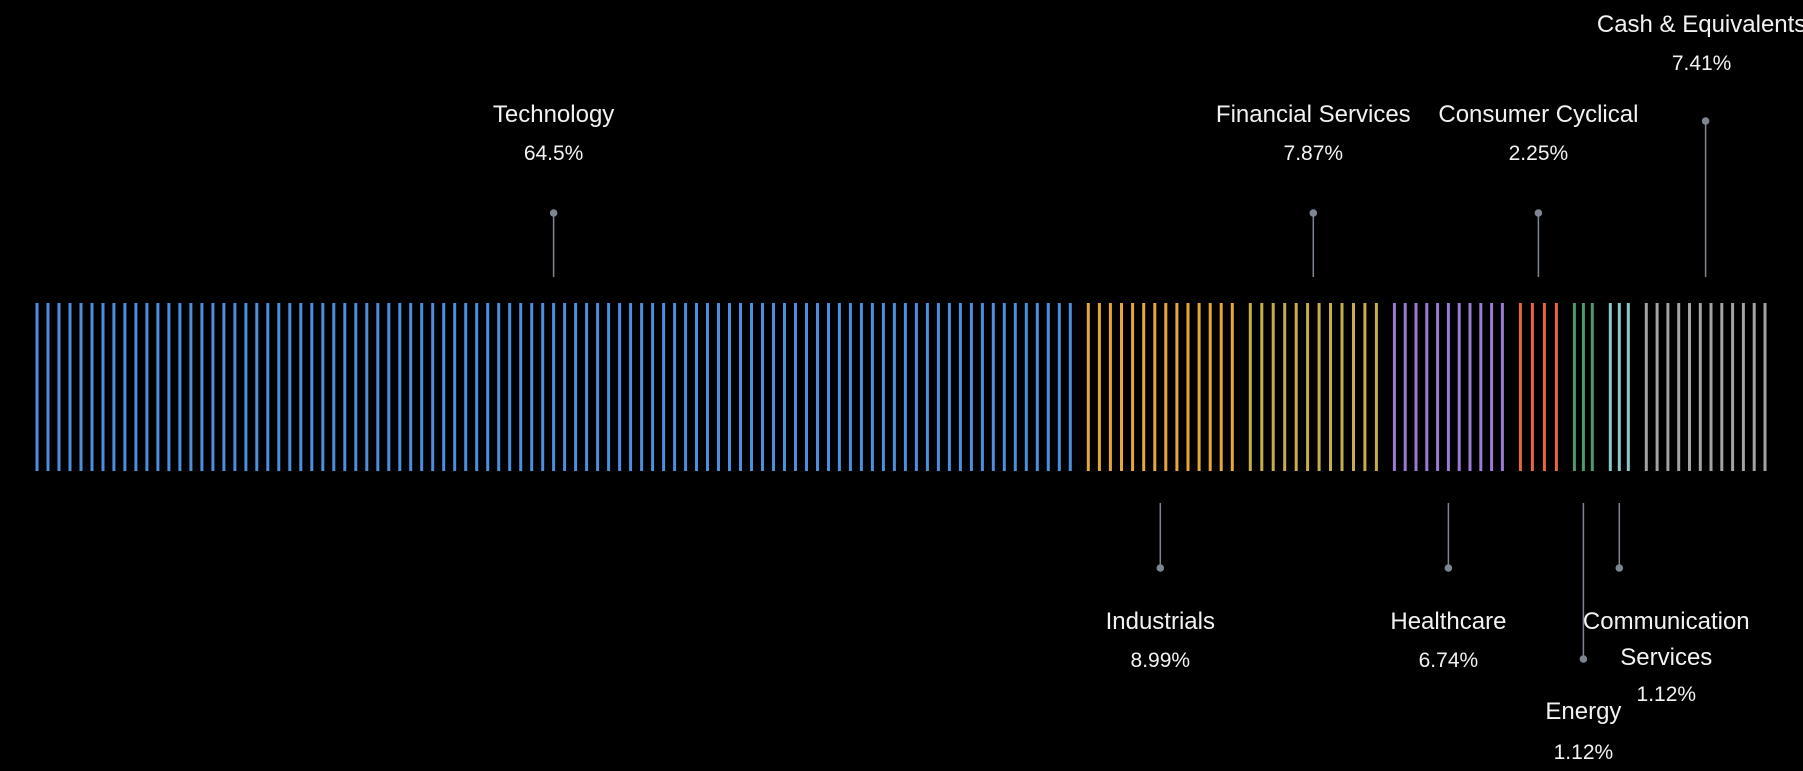 This screenshot has height=771, width=1803. I want to click on sector-percent: 7.87%, so click(1314, 153).